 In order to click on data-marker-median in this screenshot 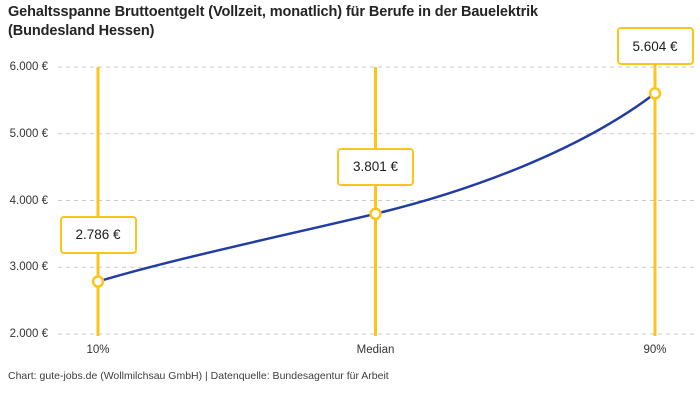, I will do `click(375, 214)`.